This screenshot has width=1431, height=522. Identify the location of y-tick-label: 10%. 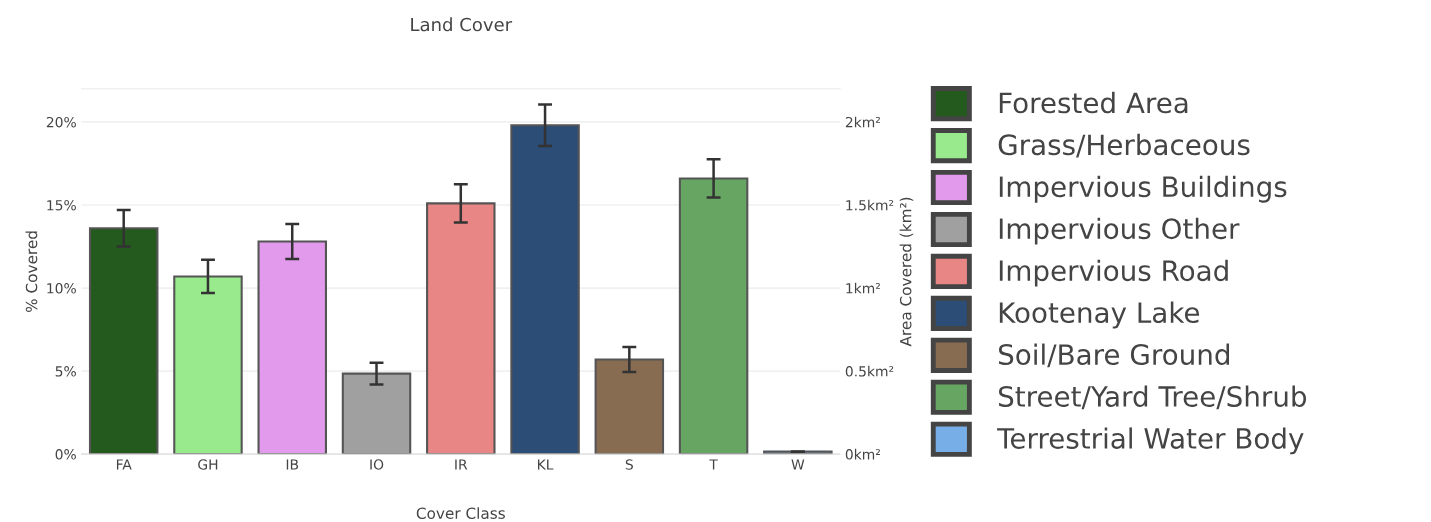
(61, 288).